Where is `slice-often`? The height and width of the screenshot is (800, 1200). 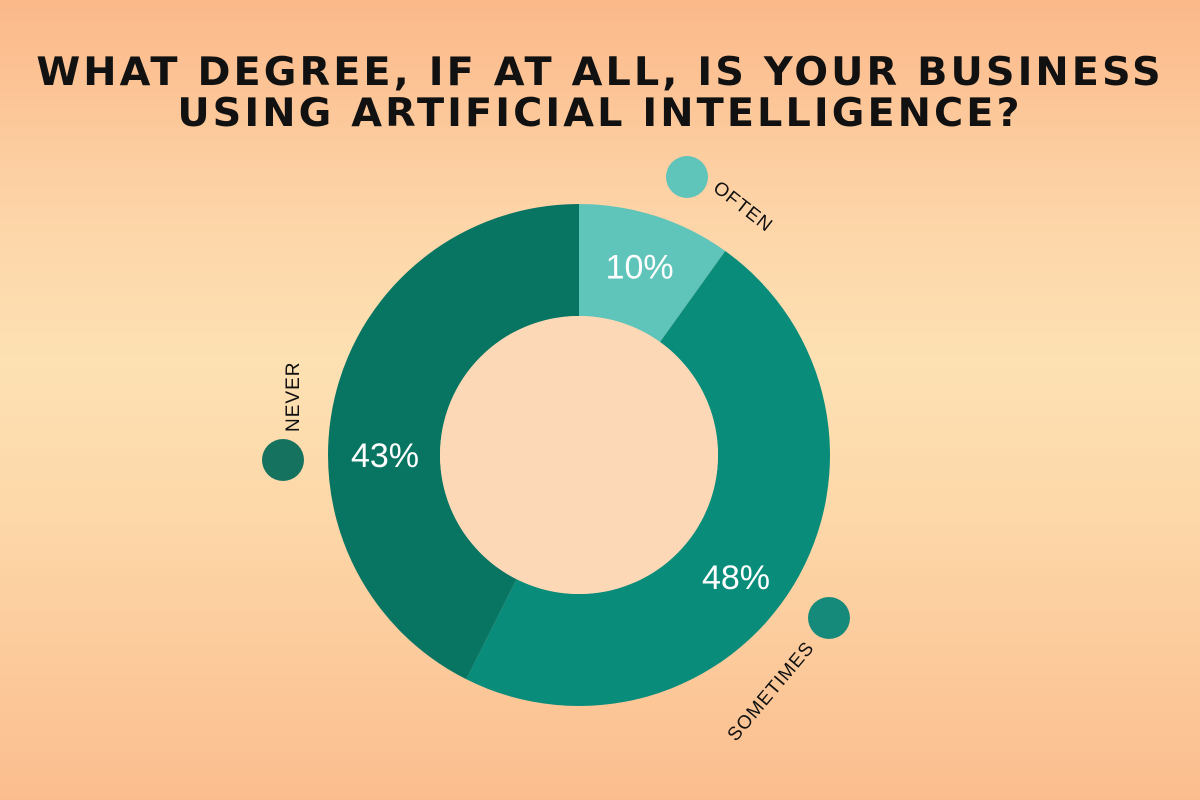
slice-often is located at coordinates (652, 273).